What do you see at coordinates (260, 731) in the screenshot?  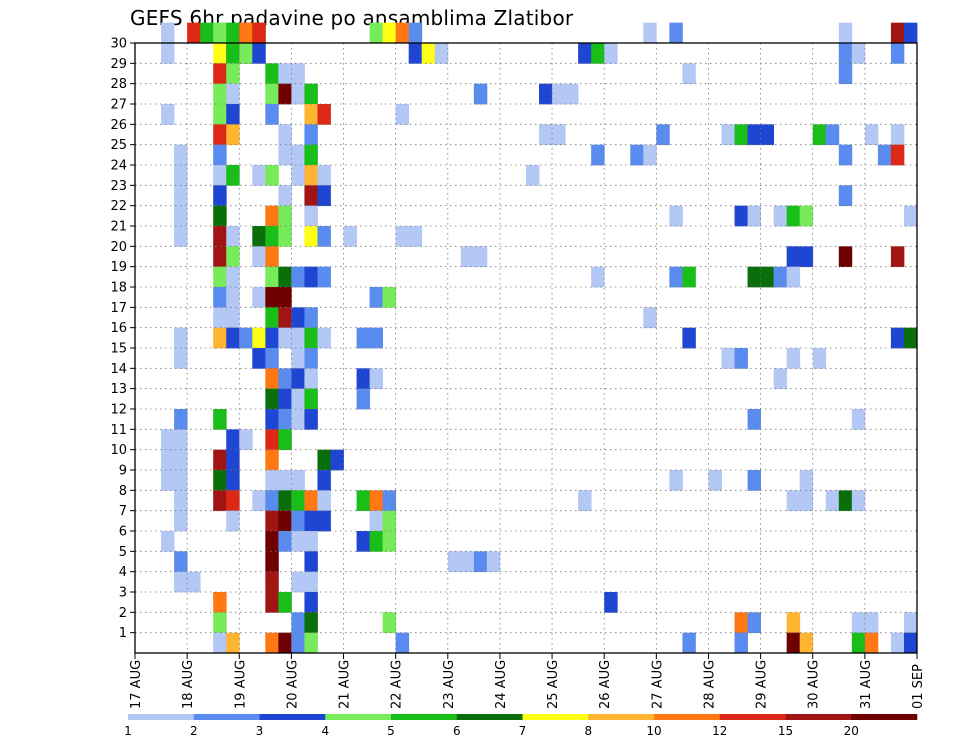 I see `legend-label: 3` at bounding box center [260, 731].